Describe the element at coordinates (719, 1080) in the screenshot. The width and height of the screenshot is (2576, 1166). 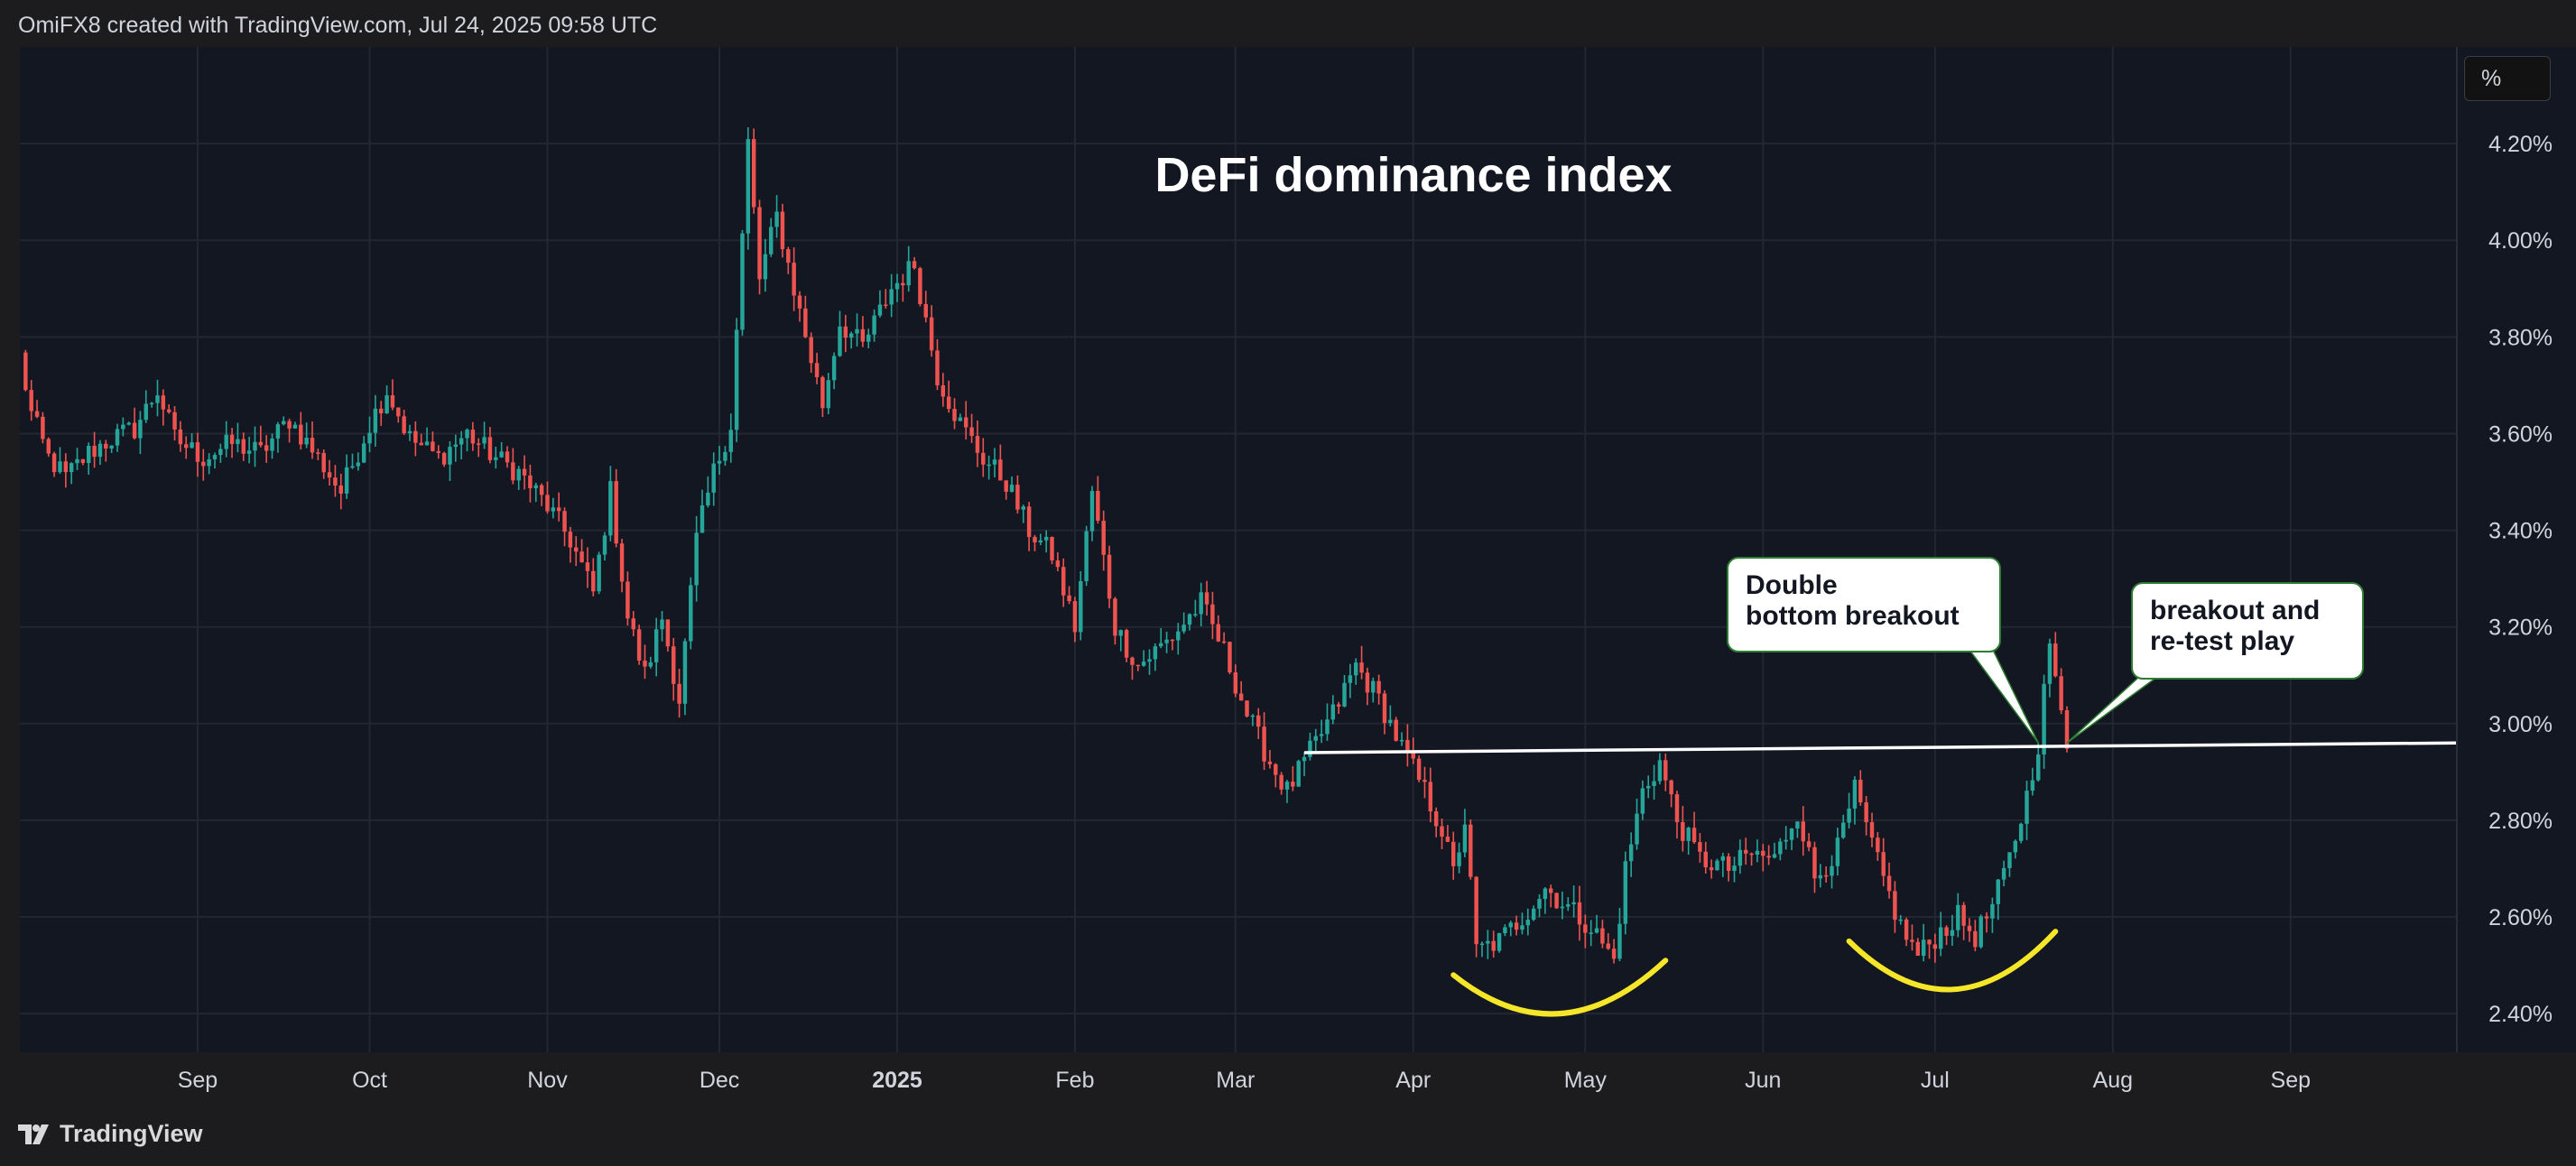
I see `x-tick-label: Dec` at that location.